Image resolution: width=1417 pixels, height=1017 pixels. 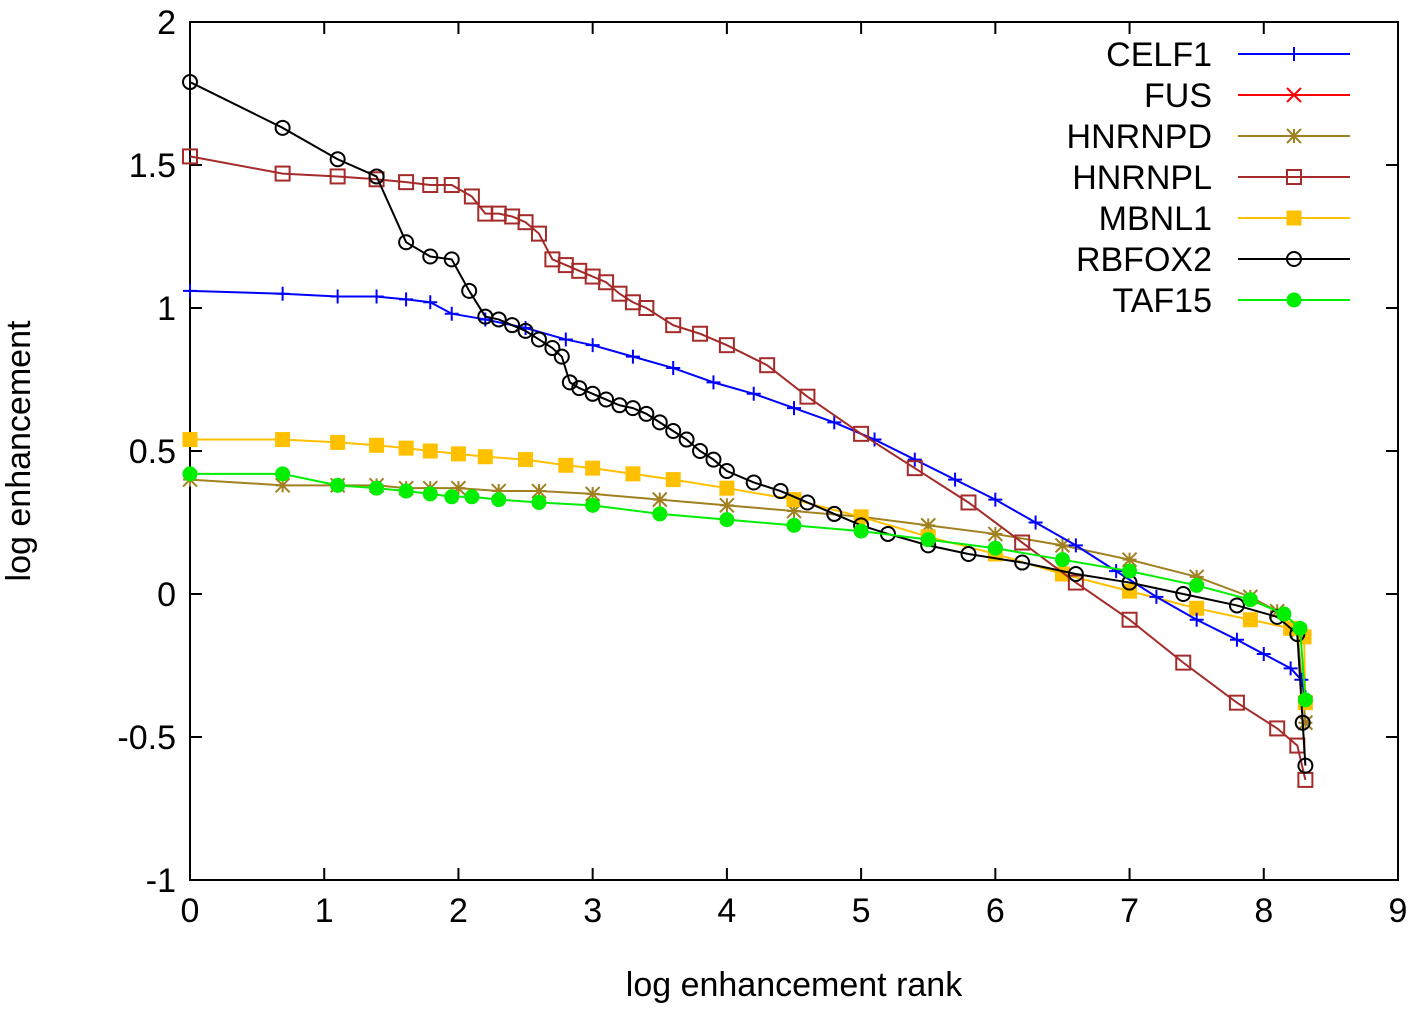 What do you see at coordinates (166, 309) in the screenshot?
I see `y-tick-label: 1` at bounding box center [166, 309].